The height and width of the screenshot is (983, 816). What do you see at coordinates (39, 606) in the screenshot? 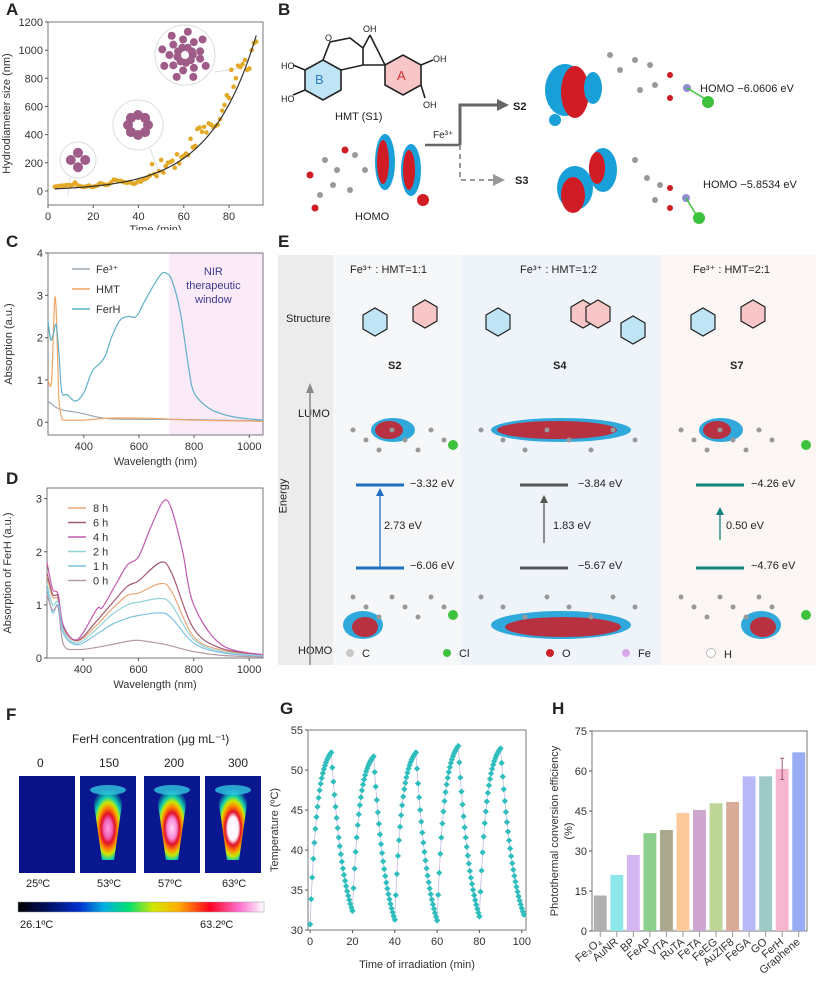
I see `y-tick-label: 1` at bounding box center [39, 606].